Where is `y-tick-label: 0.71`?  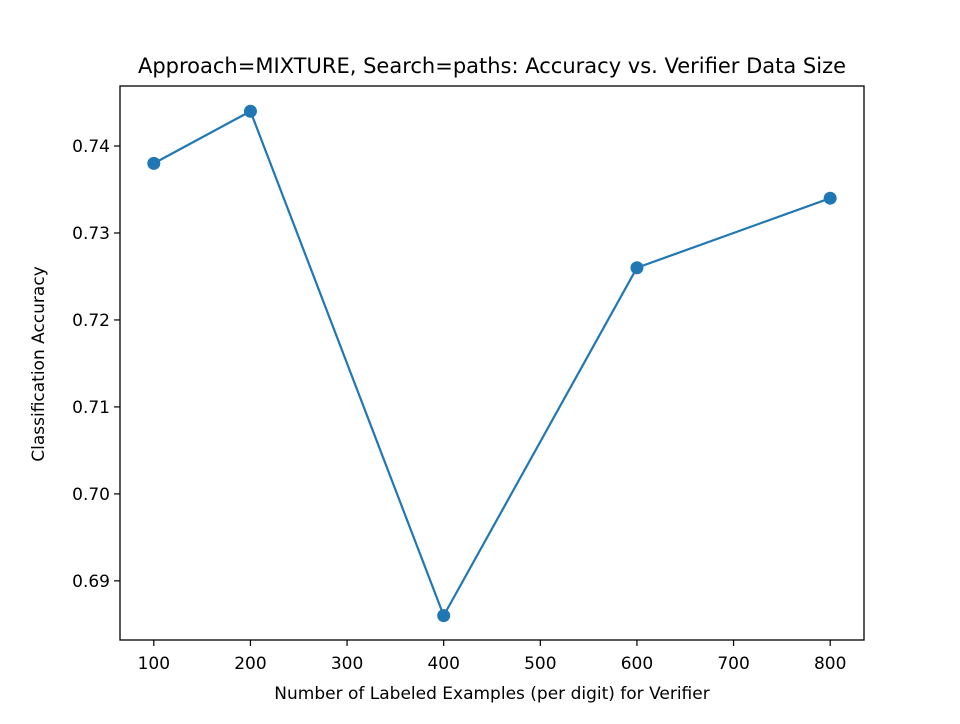 y-tick-label: 0.71 is located at coordinates (91, 408).